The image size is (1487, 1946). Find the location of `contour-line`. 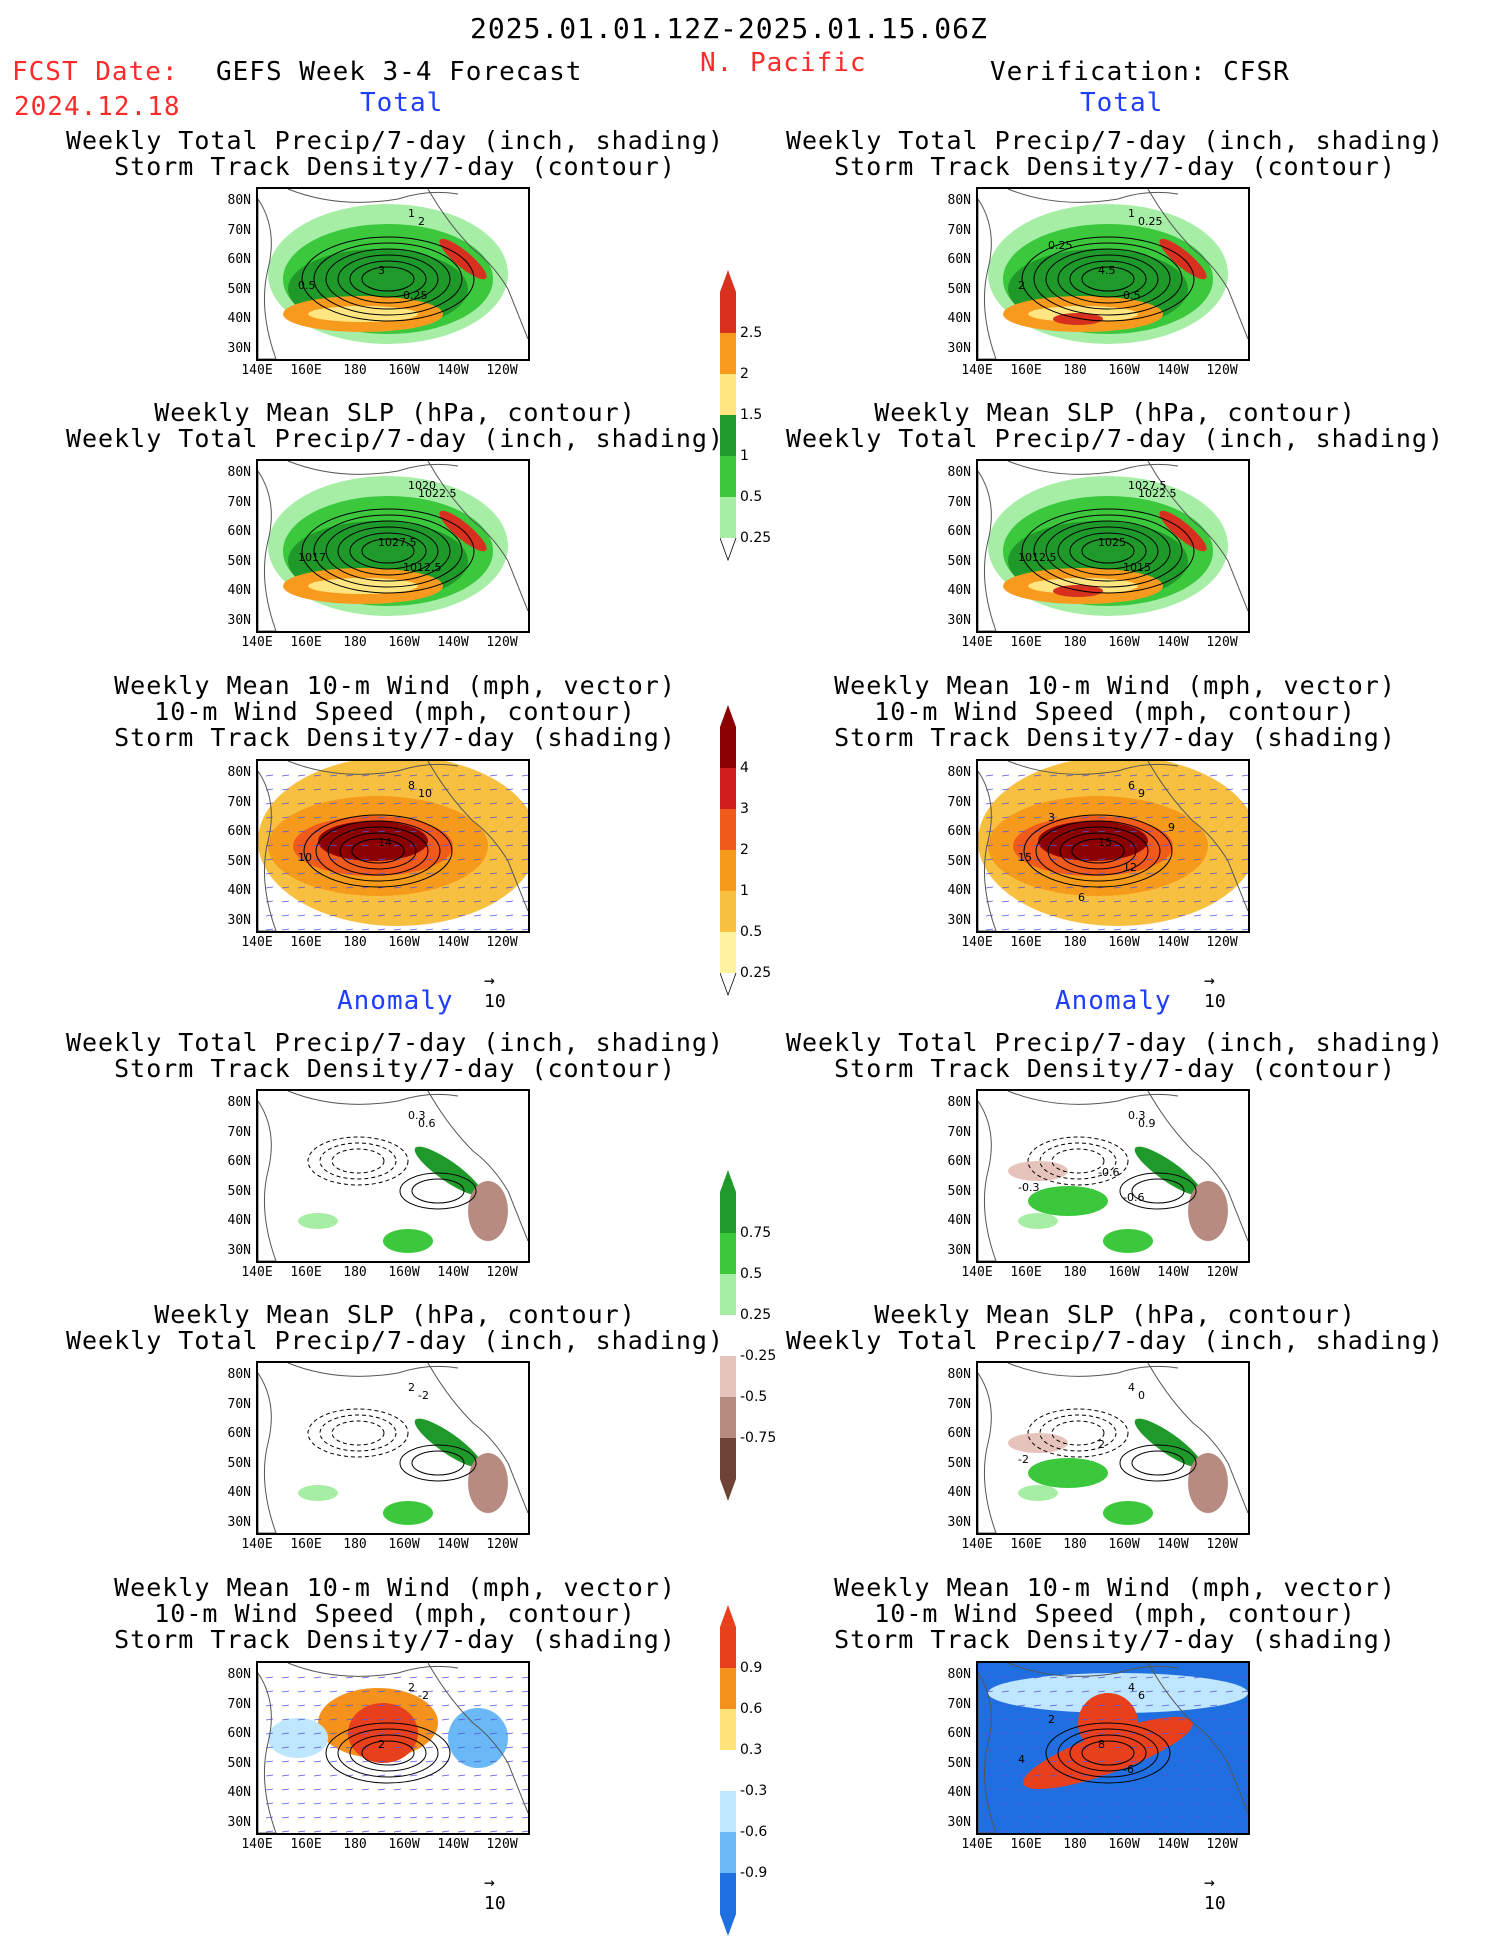

contour-line is located at coordinates (388, 551).